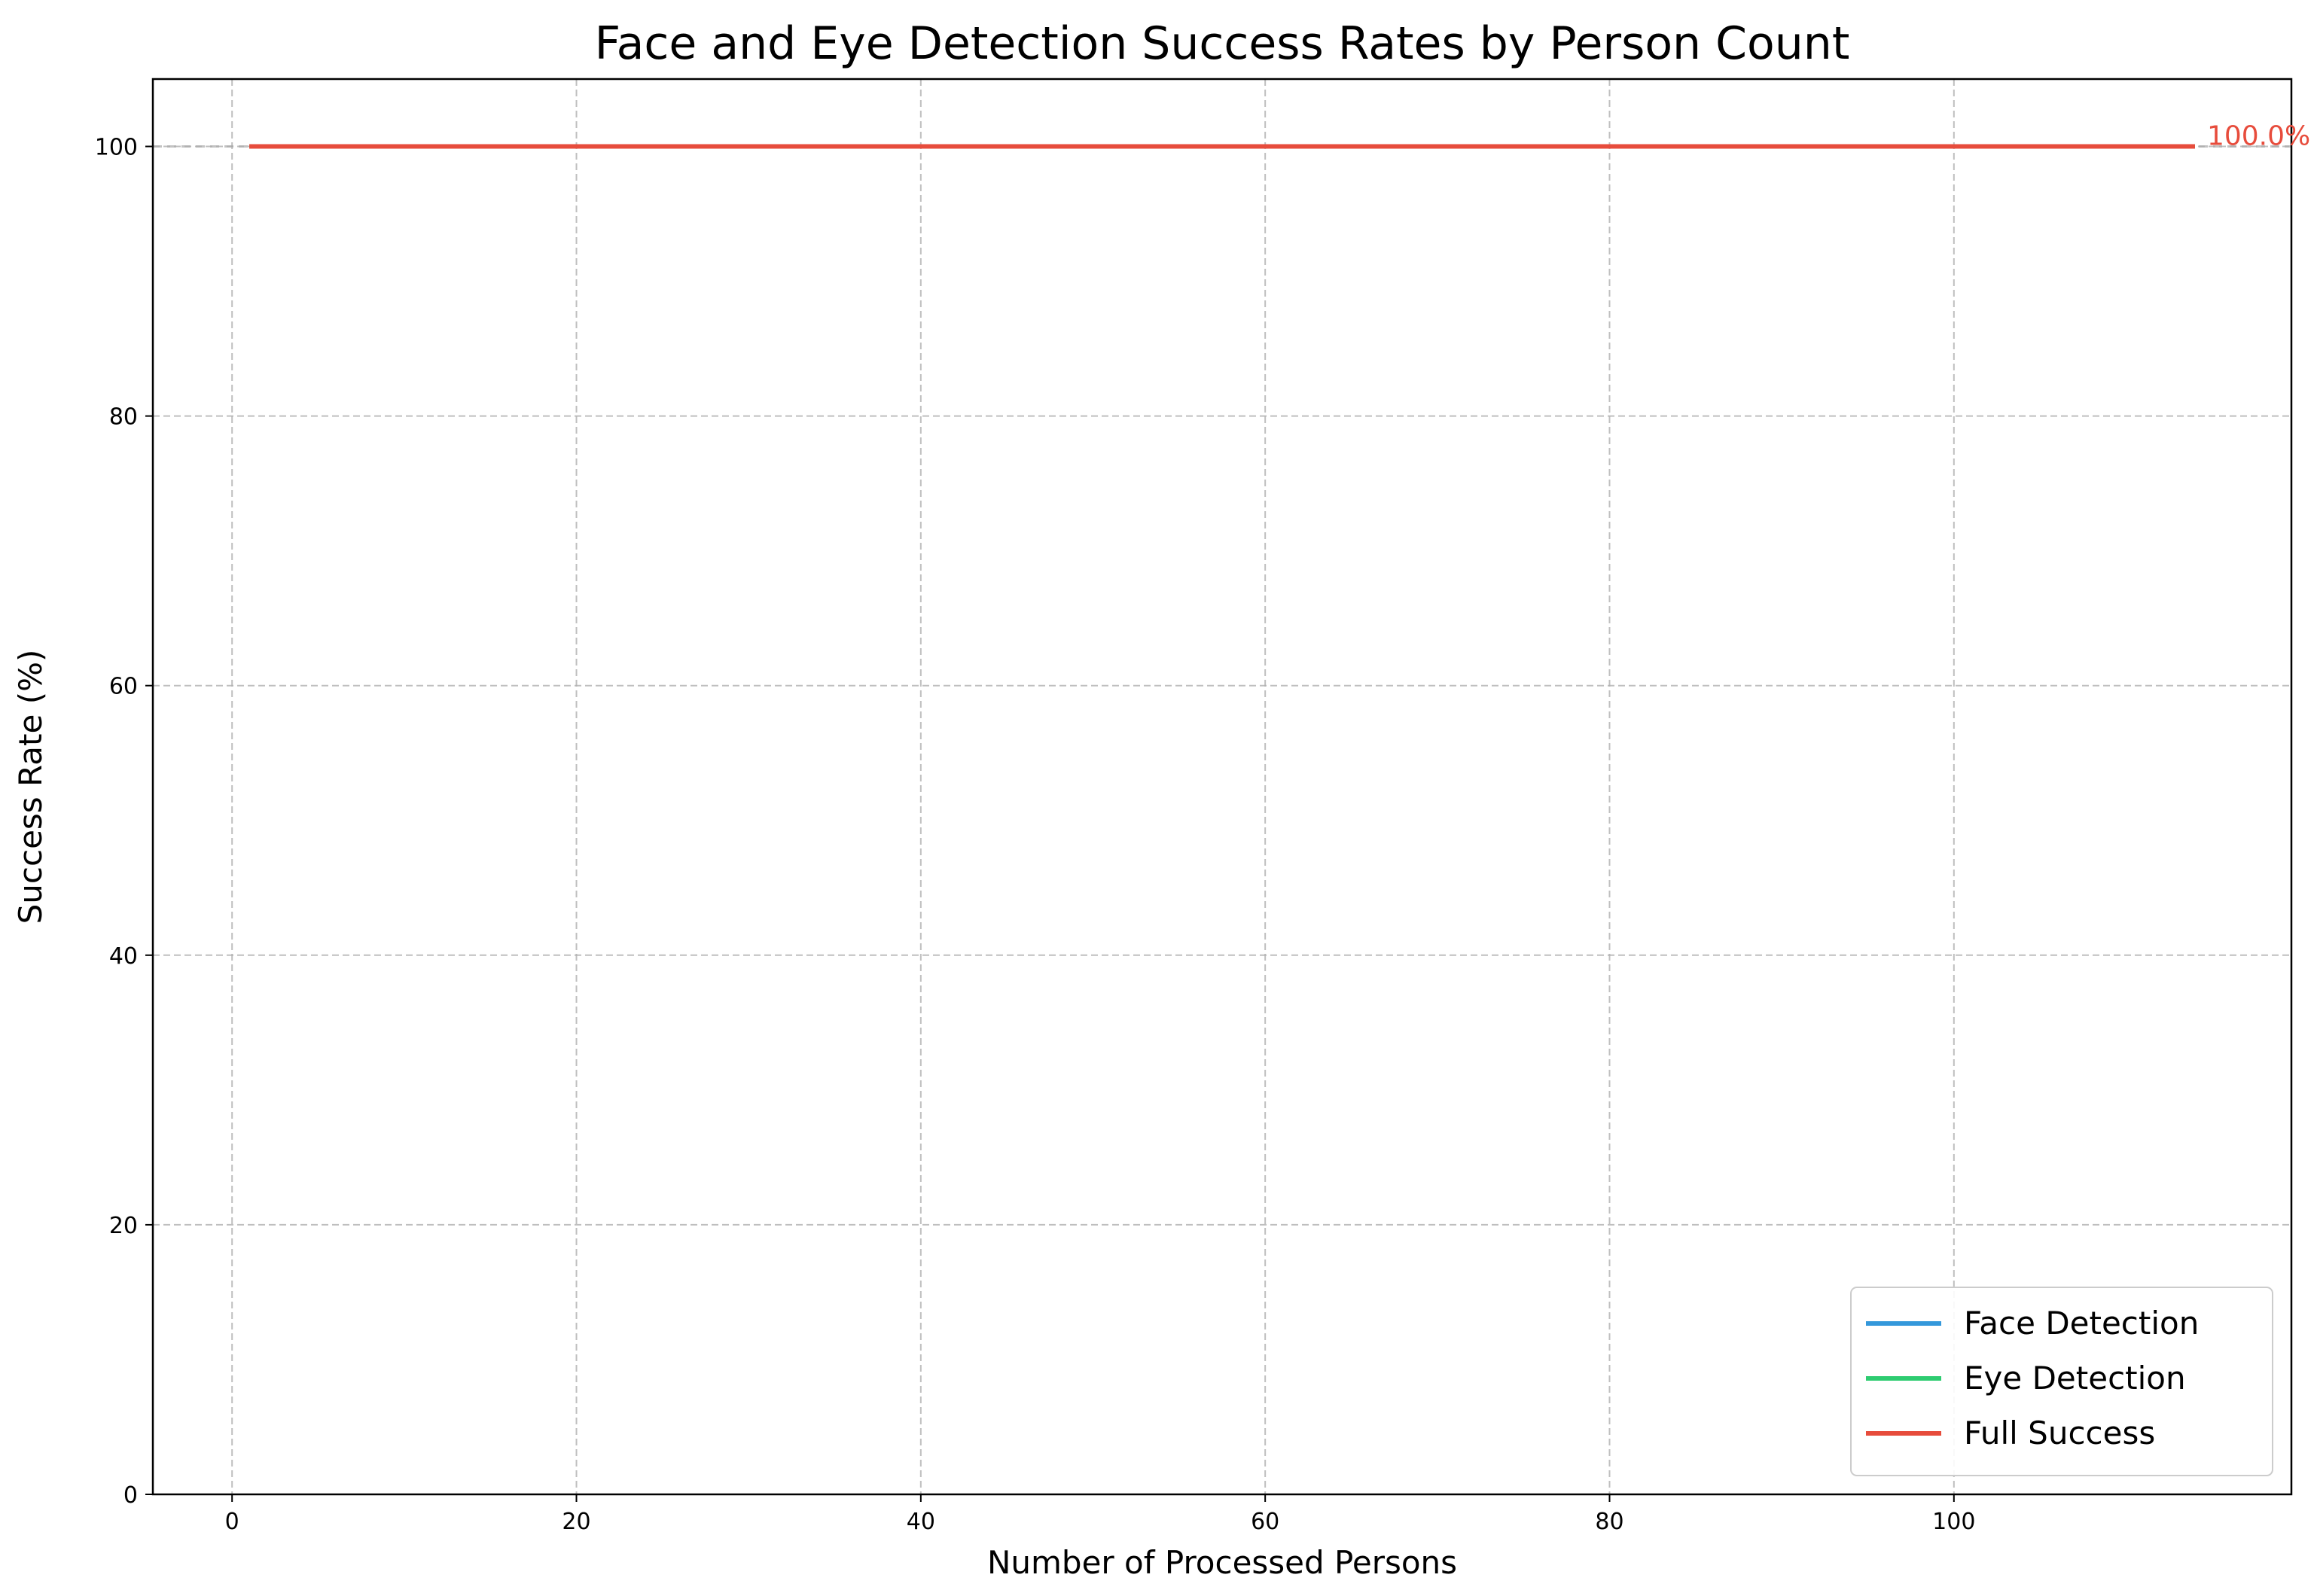  What do you see at coordinates (1265, 1522) in the screenshot?
I see `x-tick-label: 60` at bounding box center [1265, 1522].